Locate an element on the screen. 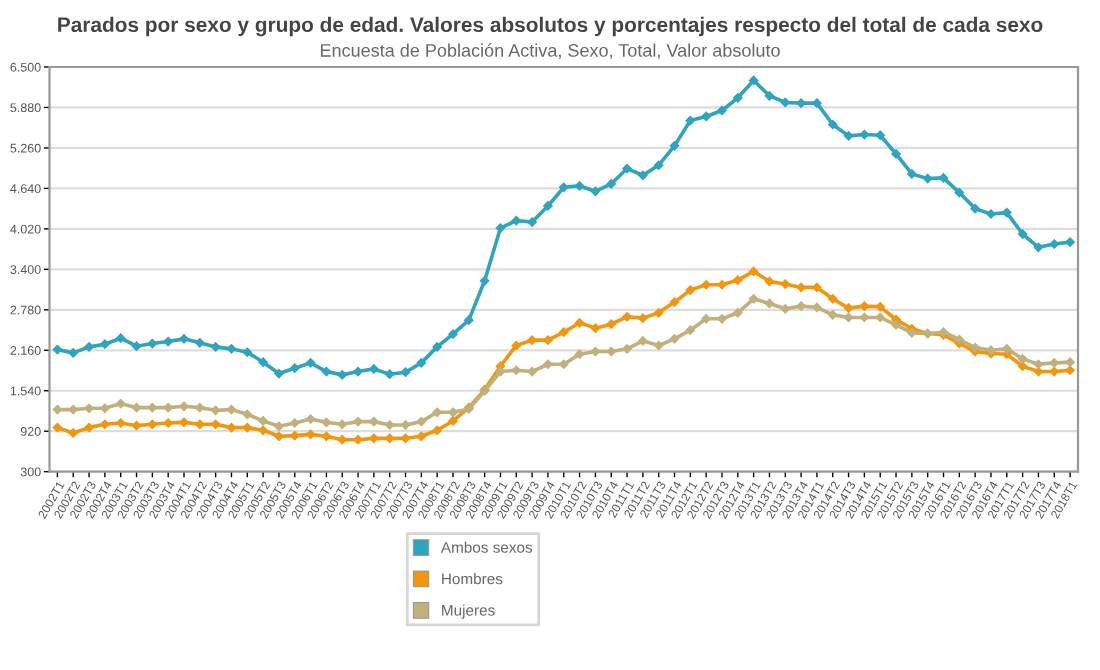 The height and width of the screenshot is (670, 1100). chart-subtitle: Encuesta de Población Activa, Sexo, Total, Valor absoluto is located at coordinates (550, 51).